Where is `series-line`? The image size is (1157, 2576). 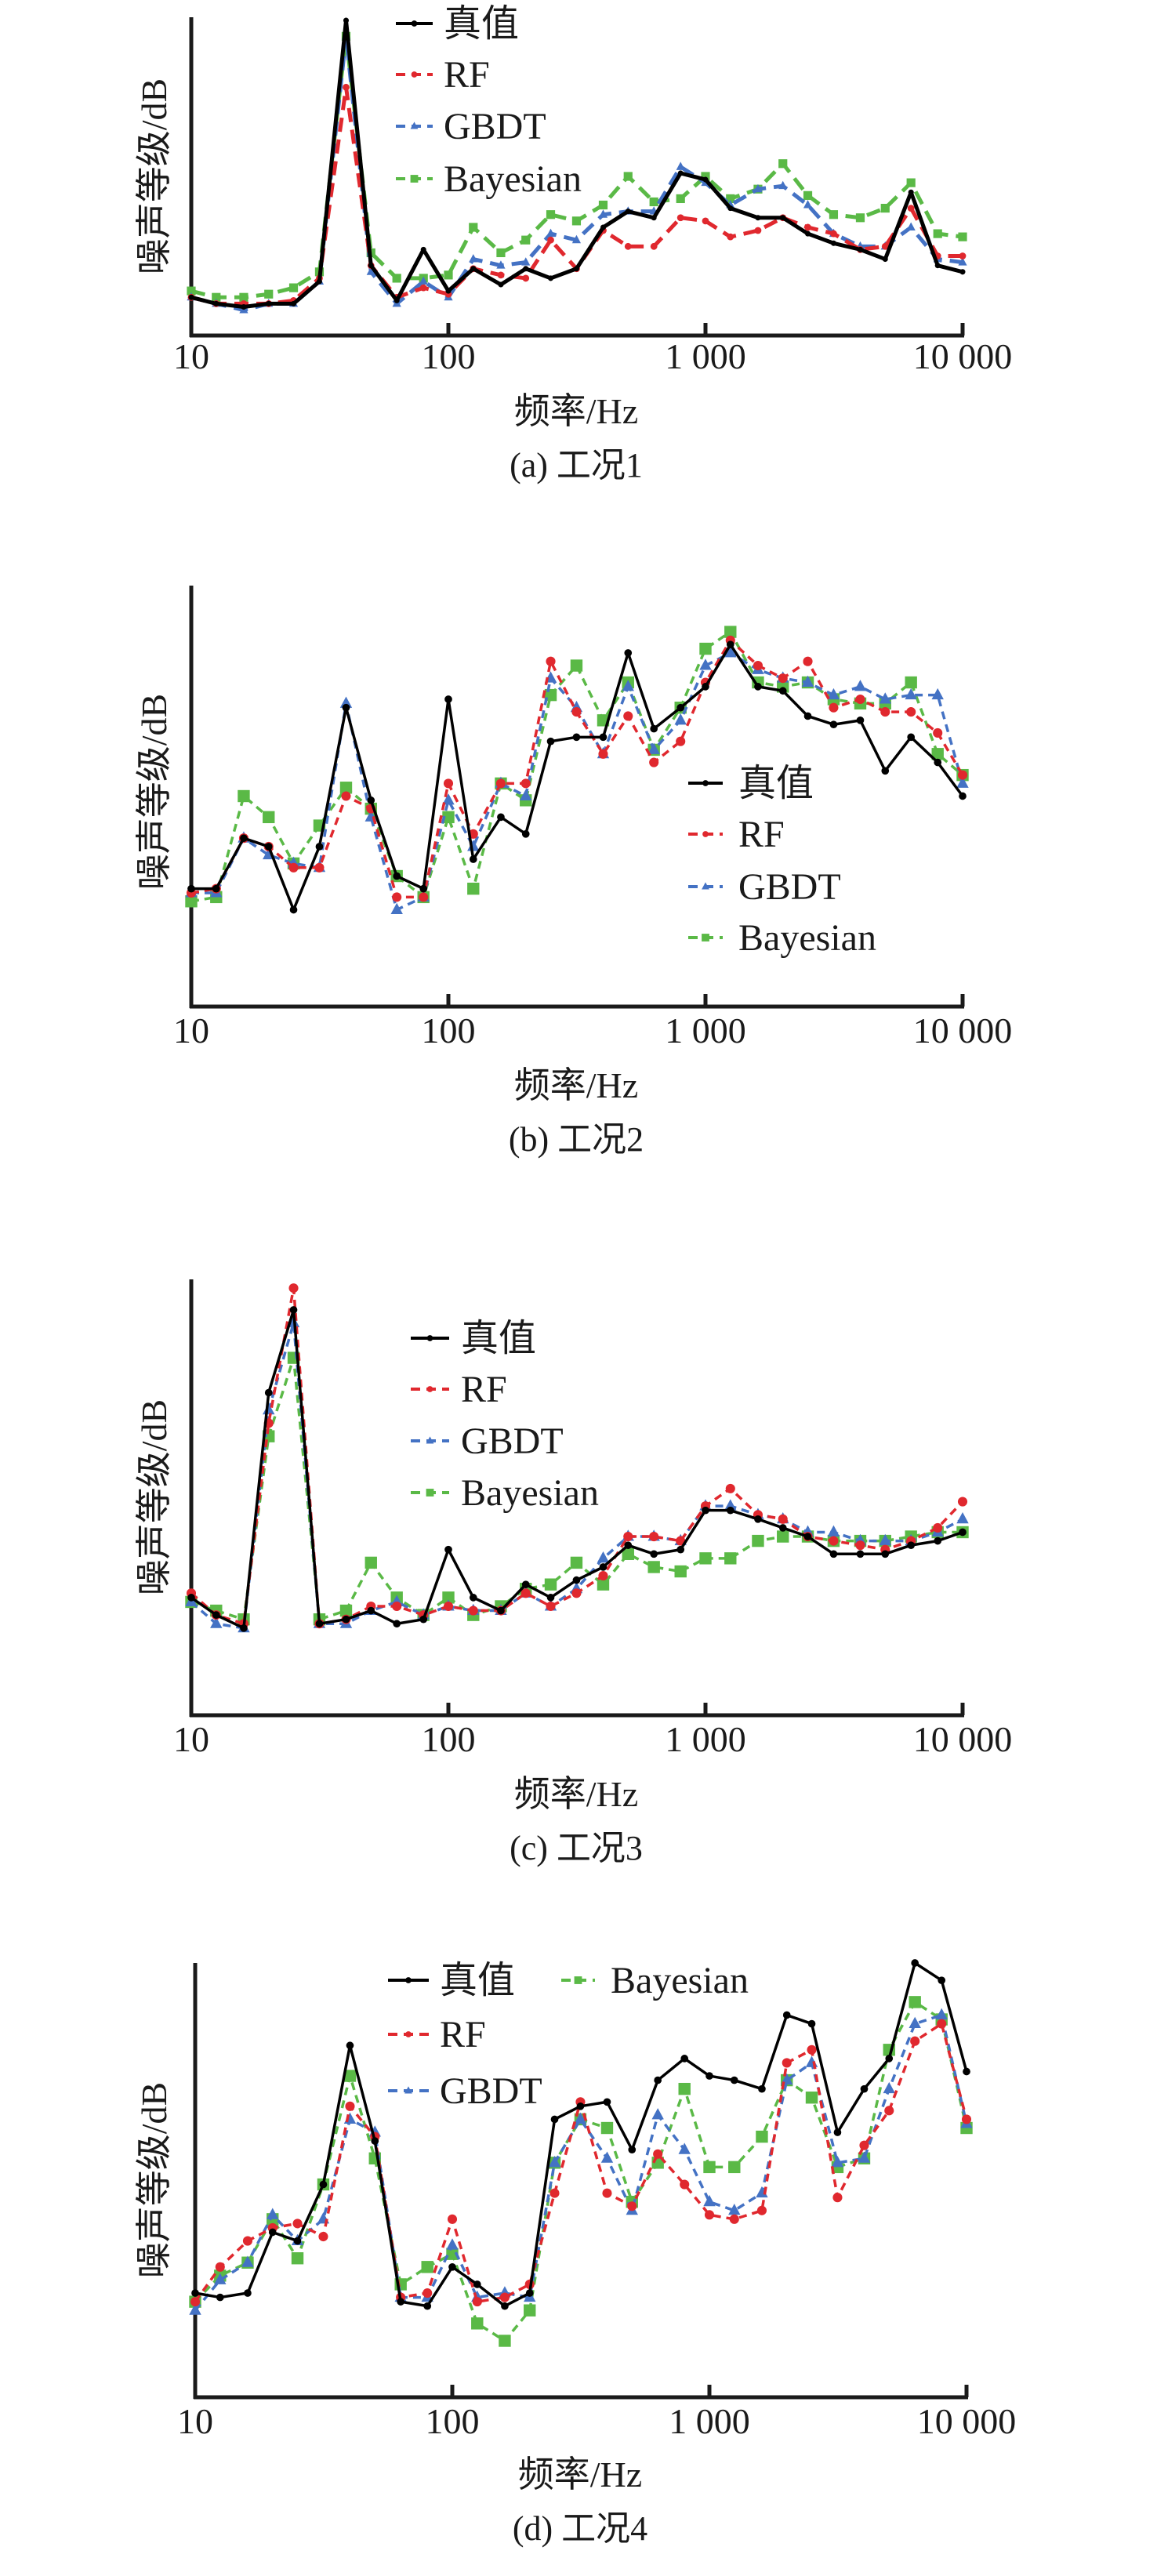 series-line is located at coordinates (577, 1455).